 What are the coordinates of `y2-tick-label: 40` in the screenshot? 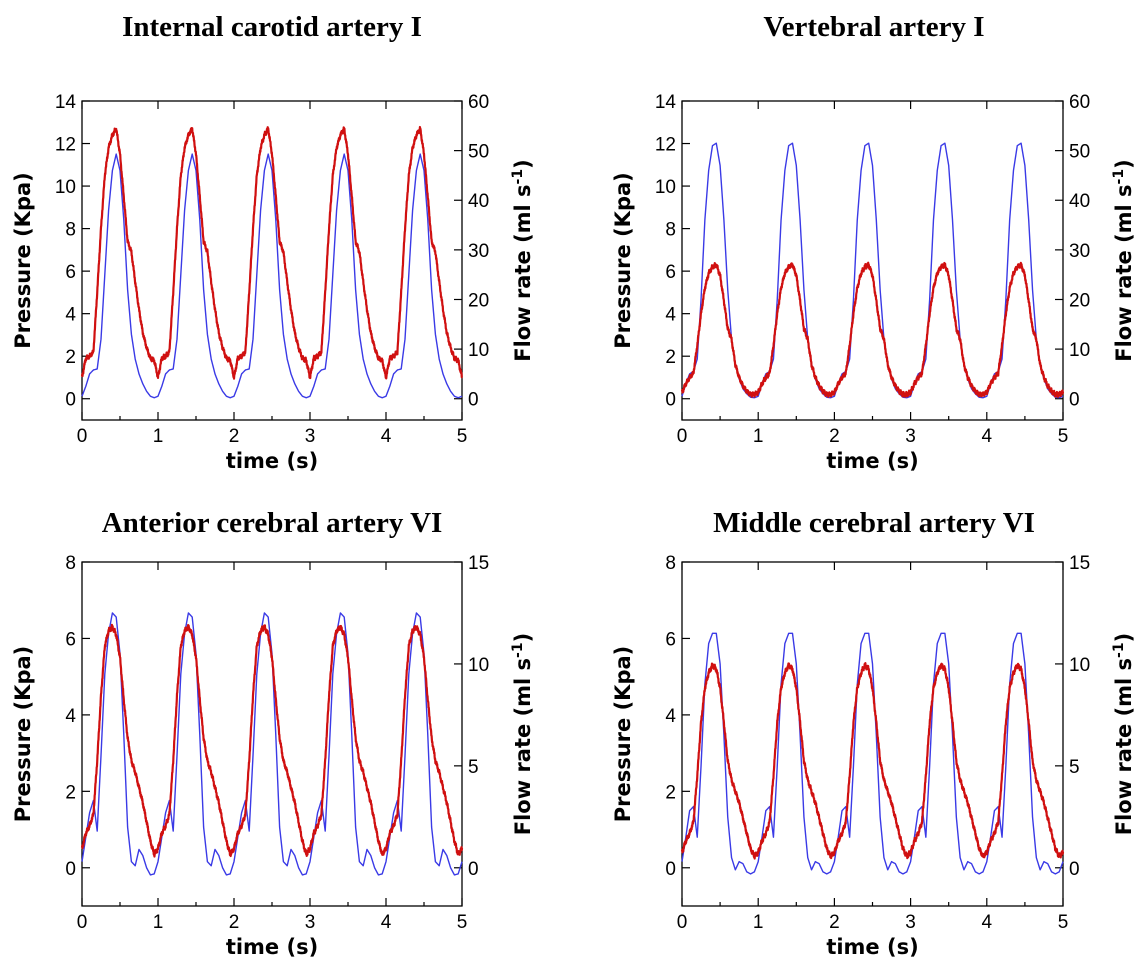 It's located at (478, 201).